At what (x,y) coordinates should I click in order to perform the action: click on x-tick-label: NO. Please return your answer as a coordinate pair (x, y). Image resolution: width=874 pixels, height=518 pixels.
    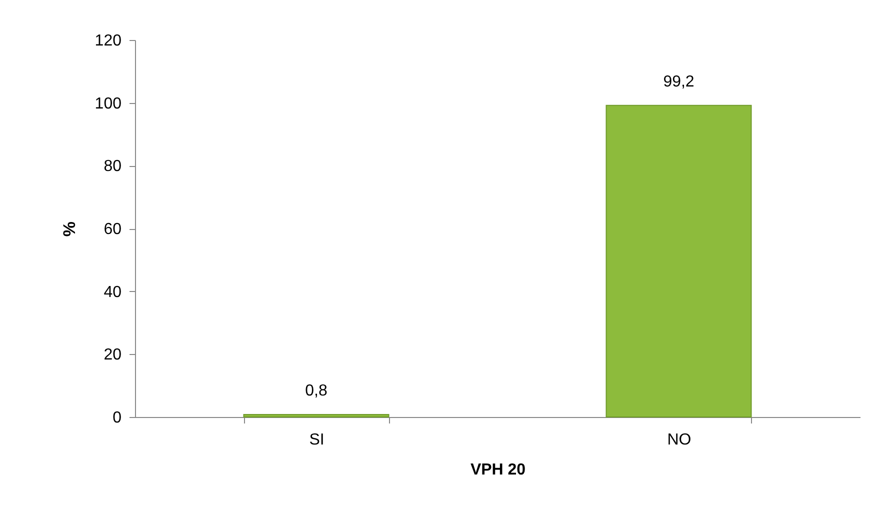
    Looking at the image, I should click on (679, 440).